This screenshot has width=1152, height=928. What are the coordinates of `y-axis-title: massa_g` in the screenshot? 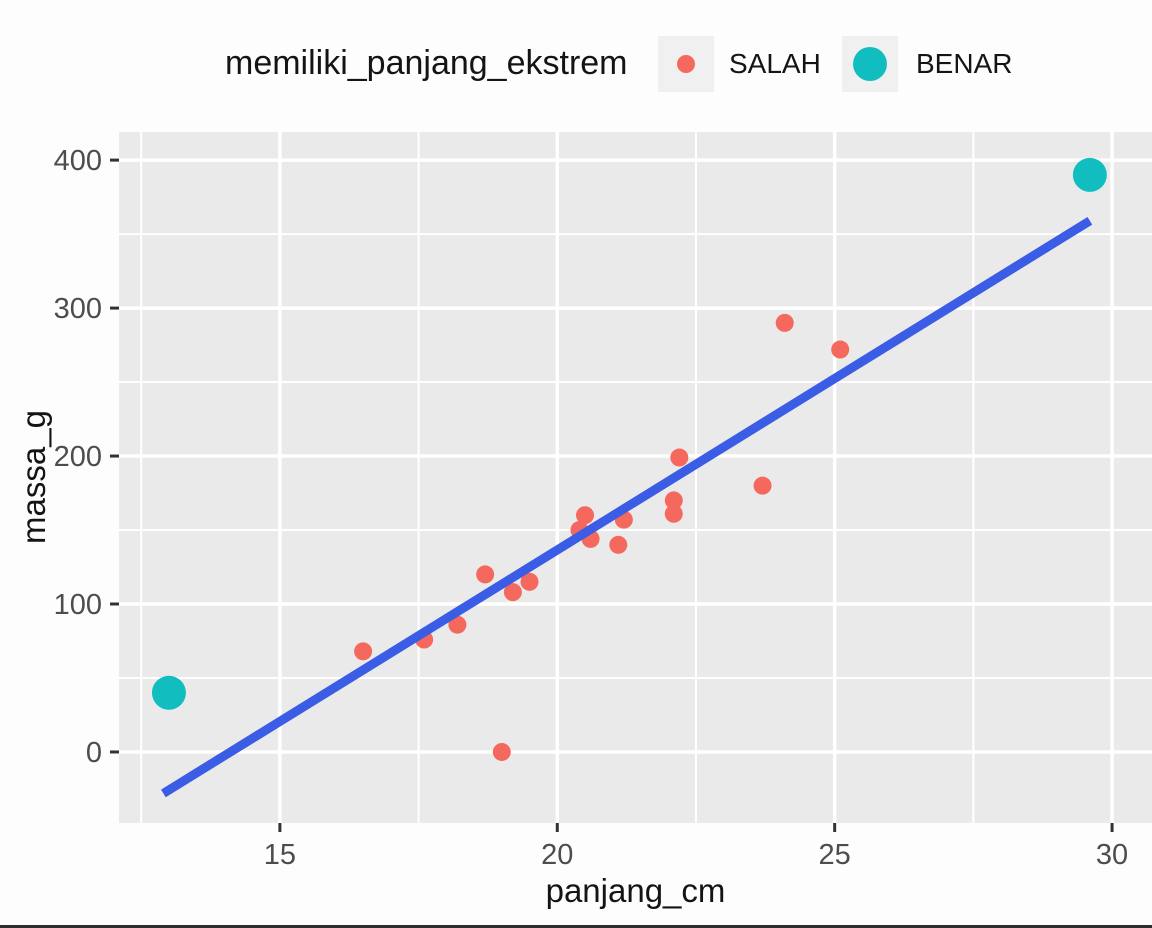 It's located at (33, 477).